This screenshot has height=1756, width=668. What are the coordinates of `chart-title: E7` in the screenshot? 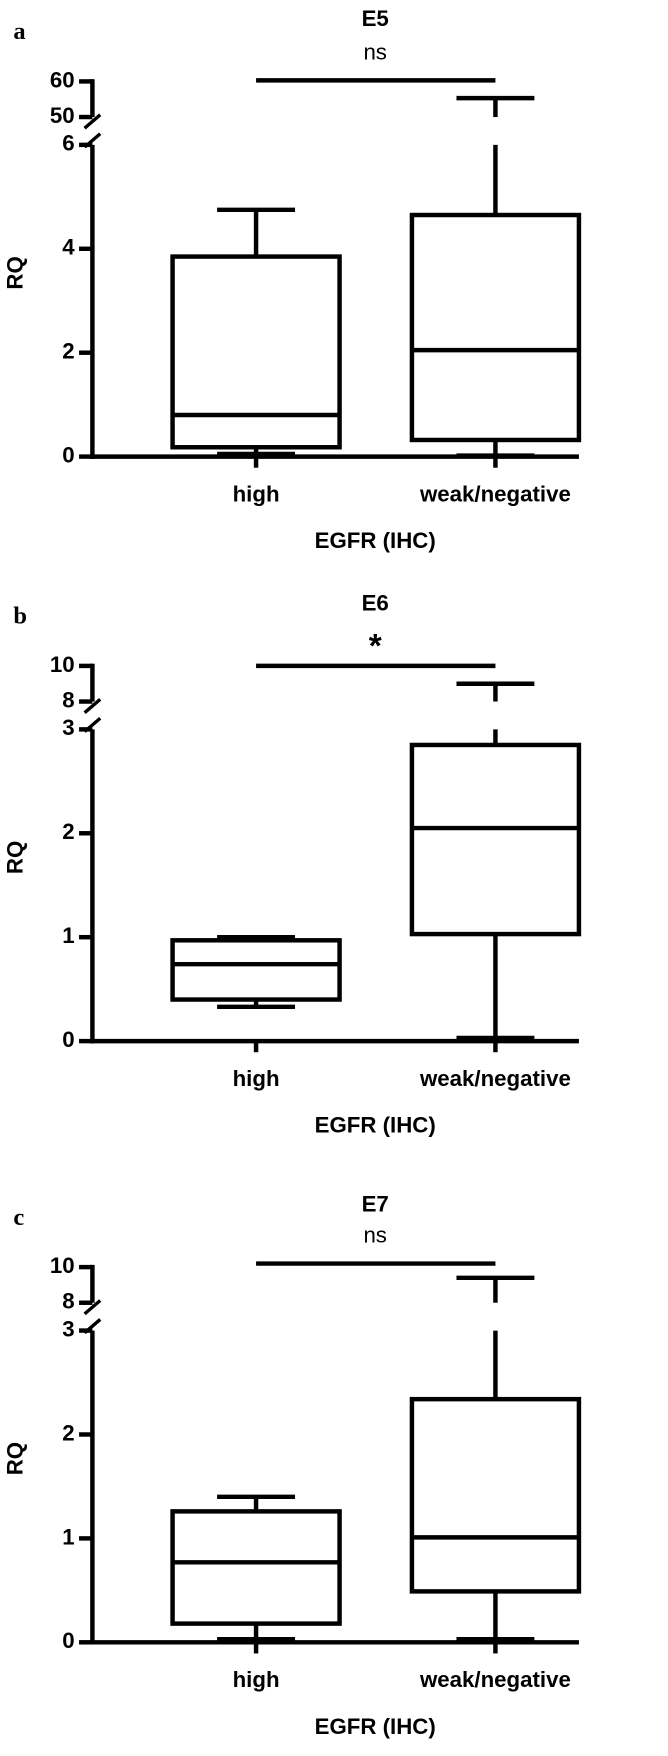 It's located at (375, 1204).